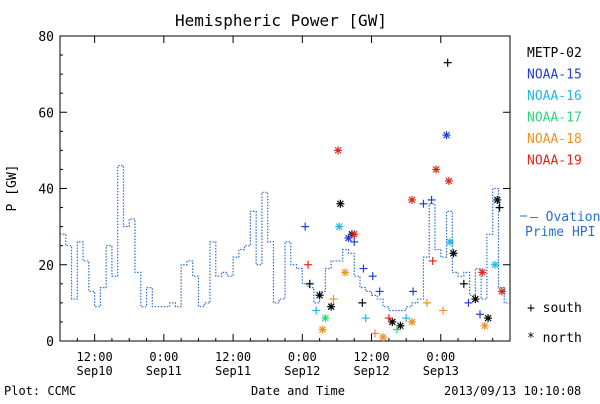 This screenshot has height=404, width=600. Describe the element at coordinates (46, 113) in the screenshot. I see `y-tick-label: 60` at that location.